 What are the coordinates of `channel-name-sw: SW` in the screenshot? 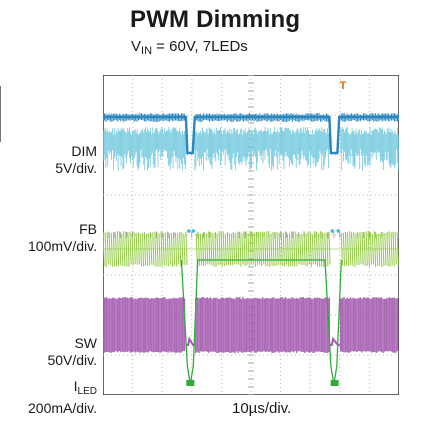 It's located at (85, 343).